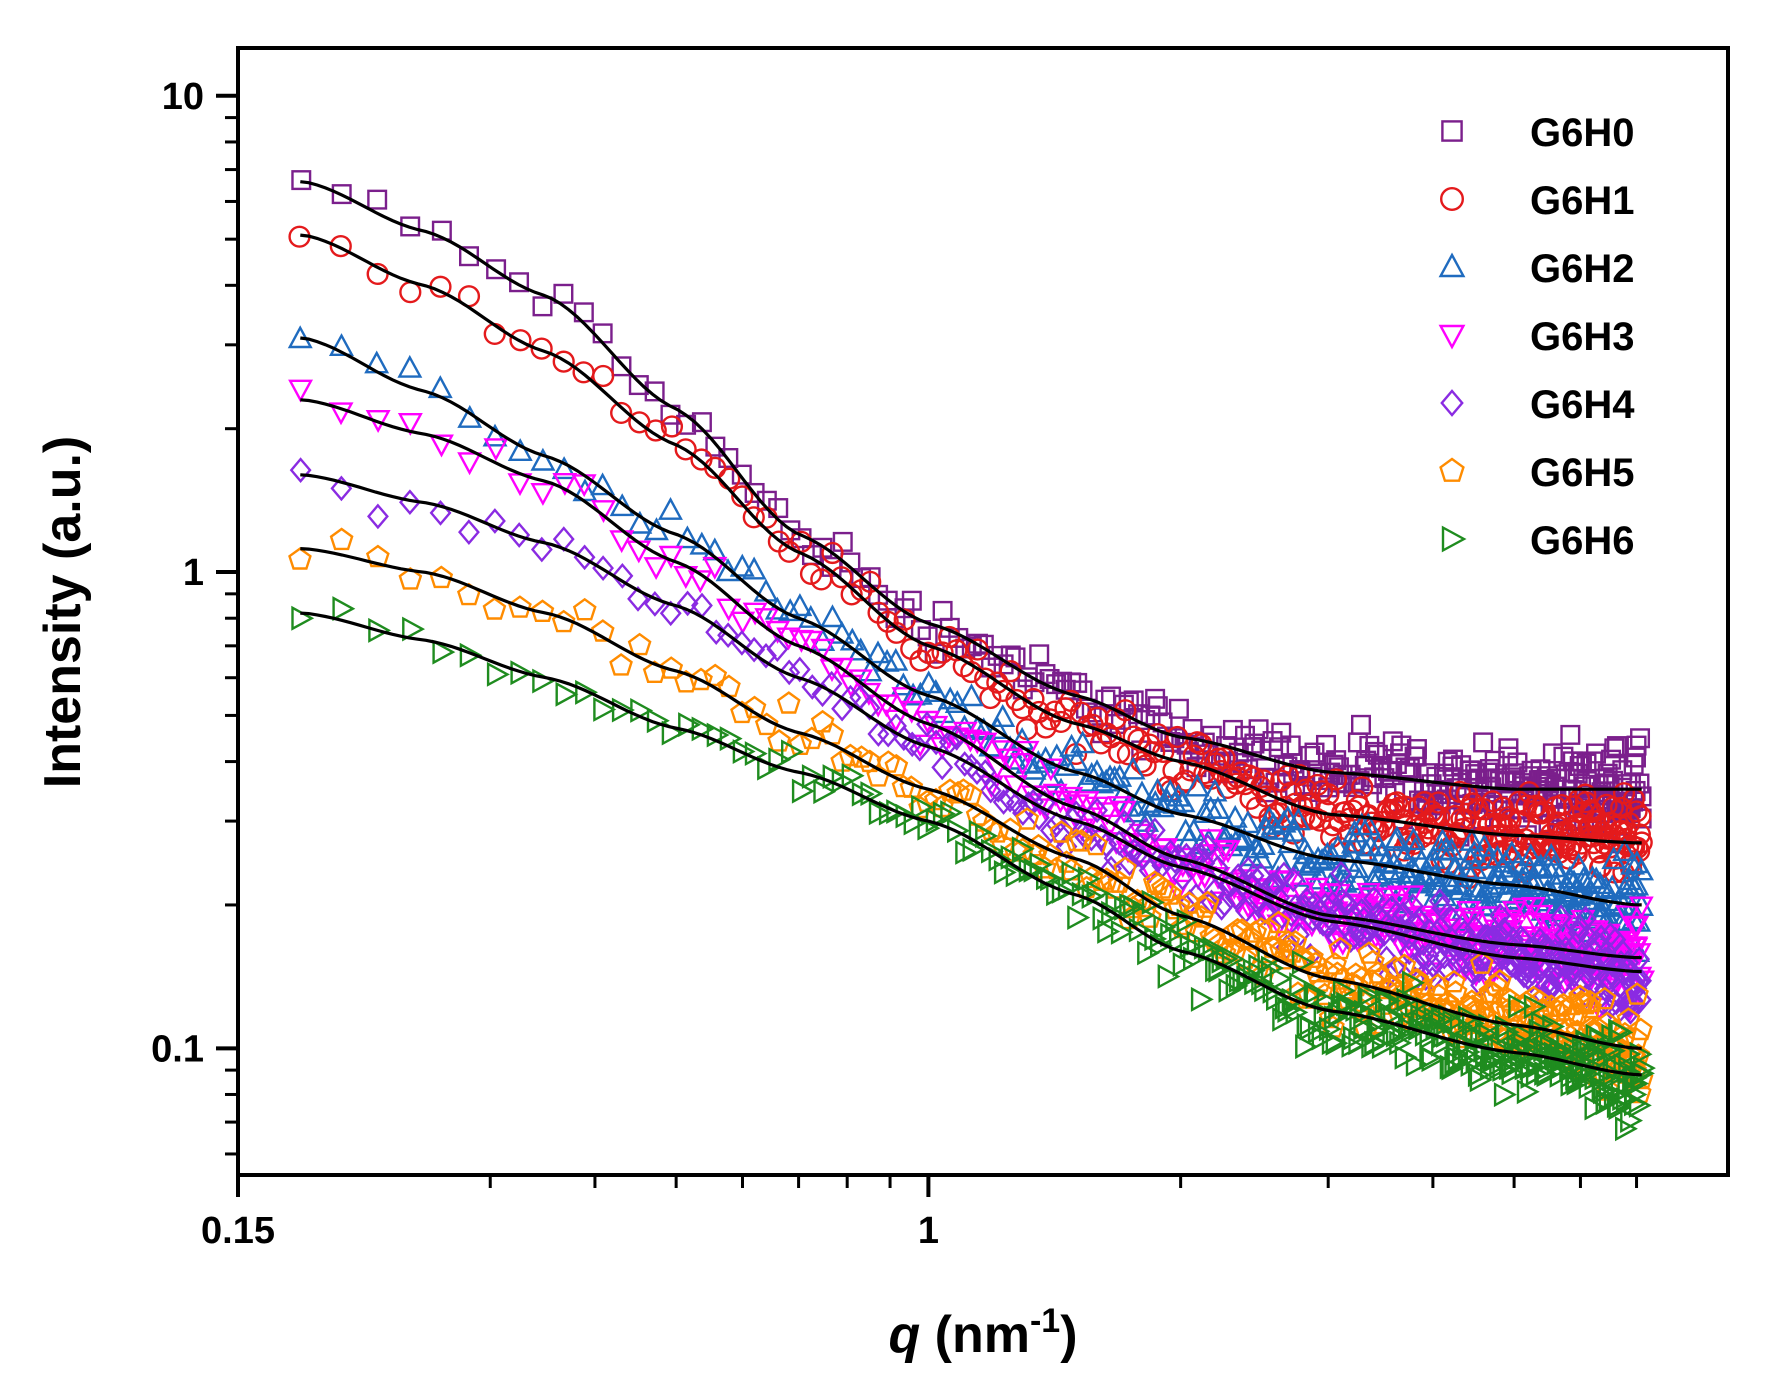  What do you see at coordinates (1582, 337) in the screenshot?
I see `legend-label: G6H3` at bounding box center [1582, 337].